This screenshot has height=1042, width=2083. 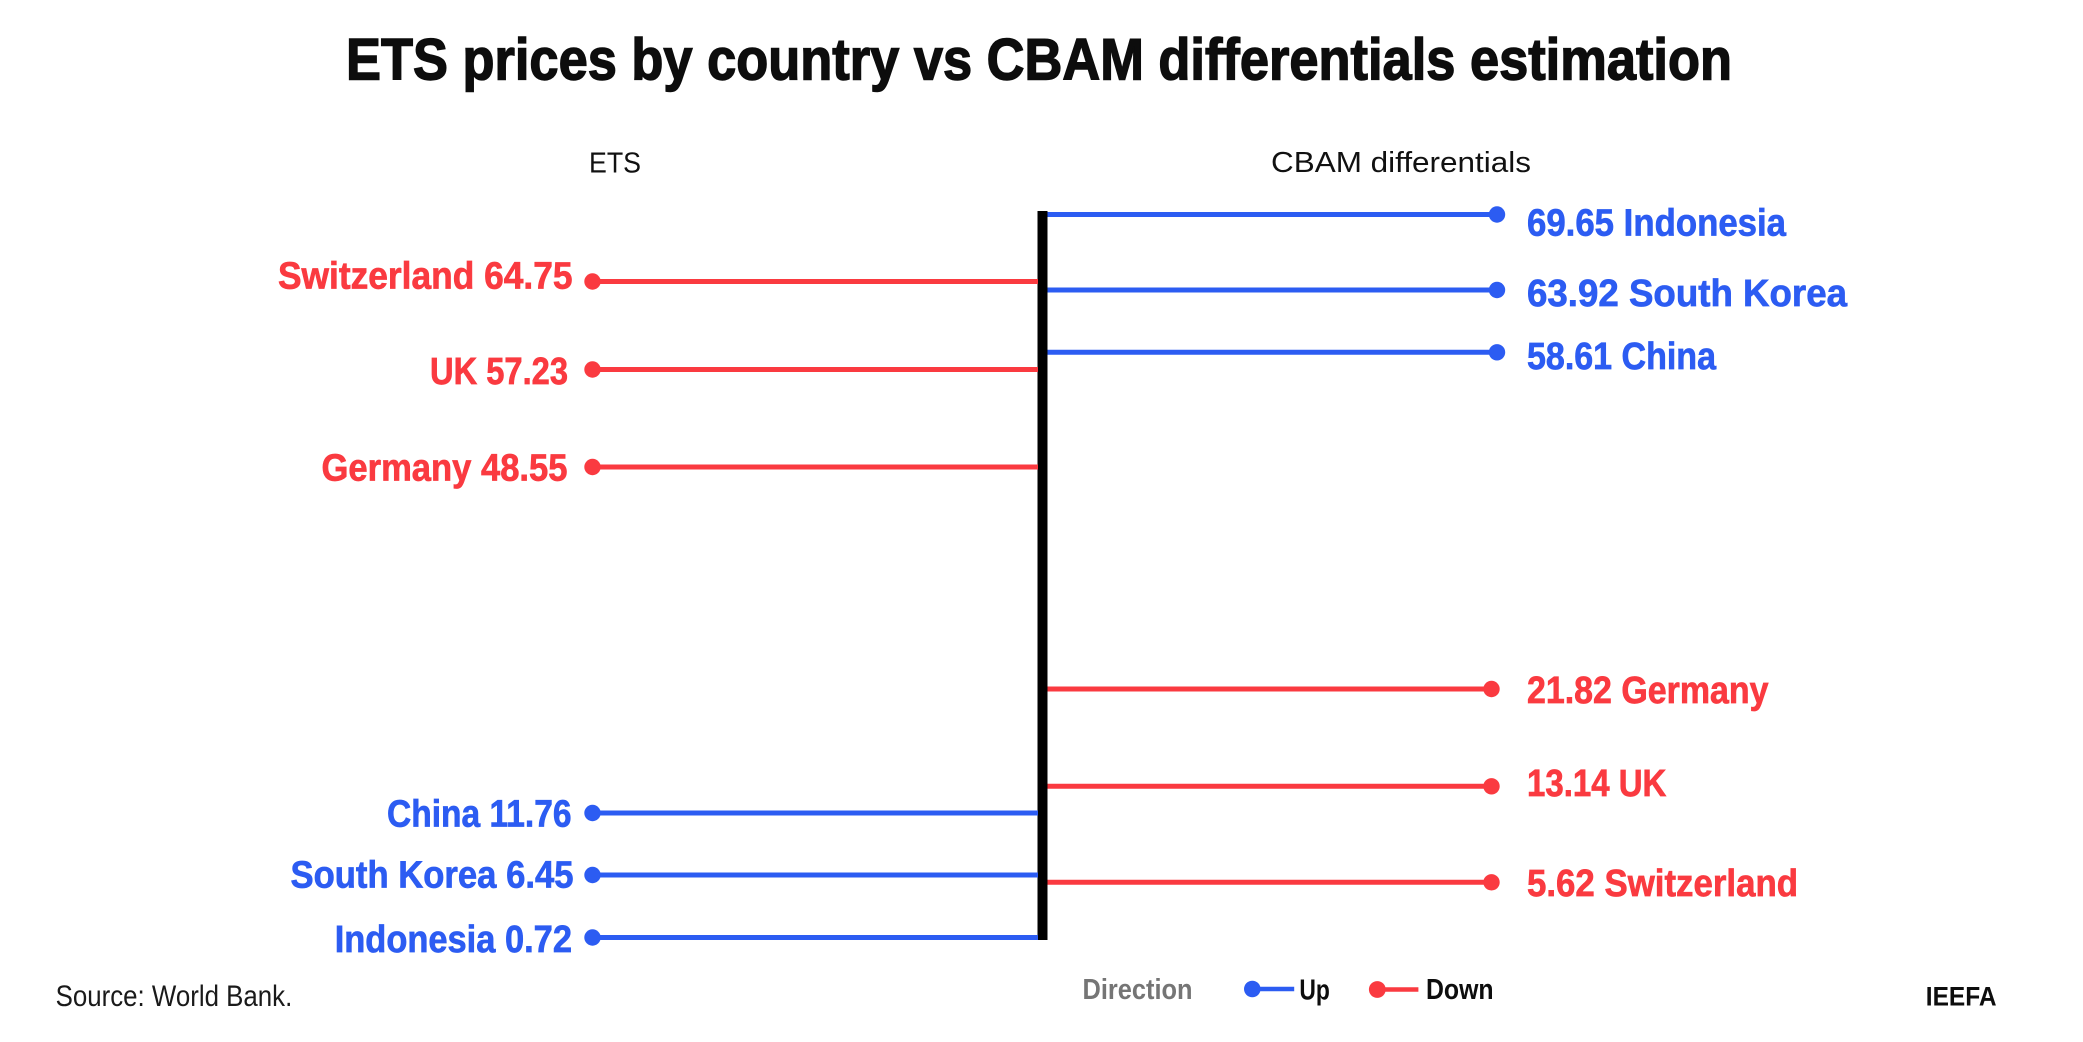 What do you see at coordinates (1314, 990) in the screenshot?
I see `svg-text: Up` at bounding box center [1314, 990].